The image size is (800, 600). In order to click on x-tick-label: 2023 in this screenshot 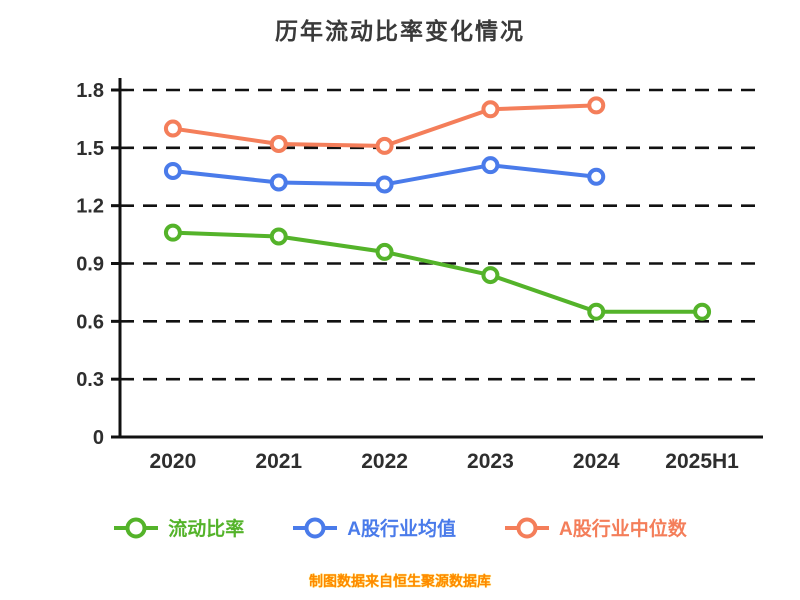, I will do `click(490, 461)`.